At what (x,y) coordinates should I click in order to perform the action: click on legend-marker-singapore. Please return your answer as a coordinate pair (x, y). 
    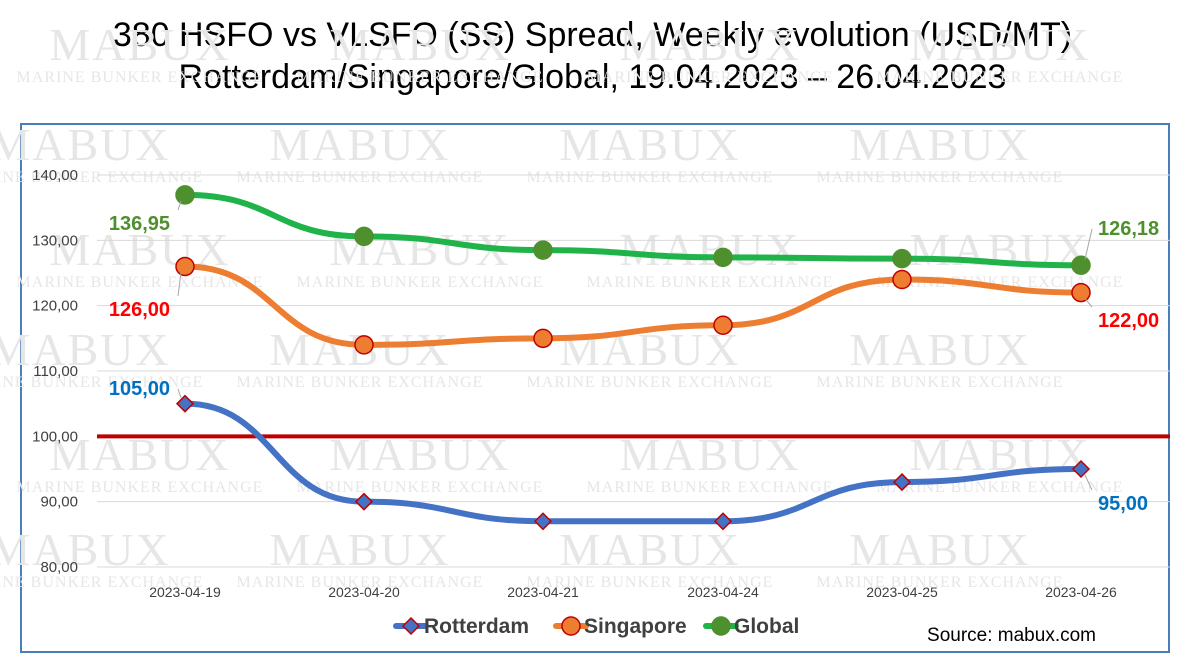
    Looking at the image, I should click on (571, 626).